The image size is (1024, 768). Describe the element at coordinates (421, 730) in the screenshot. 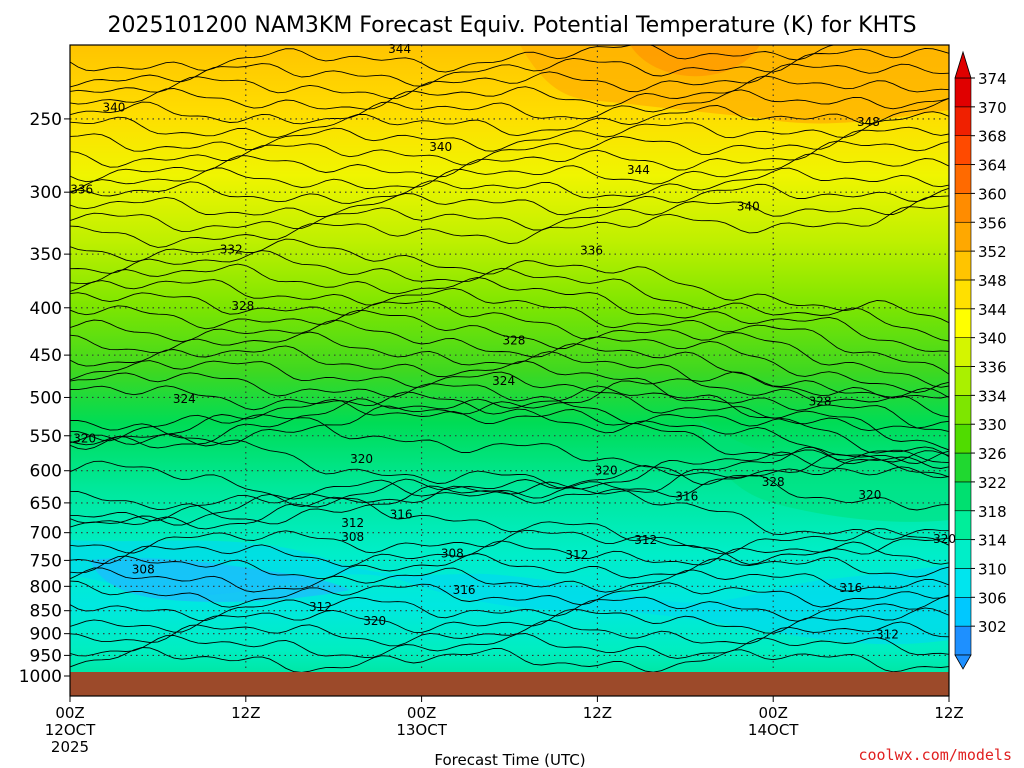

I see `x-tick-label: 13OCT` at that location.